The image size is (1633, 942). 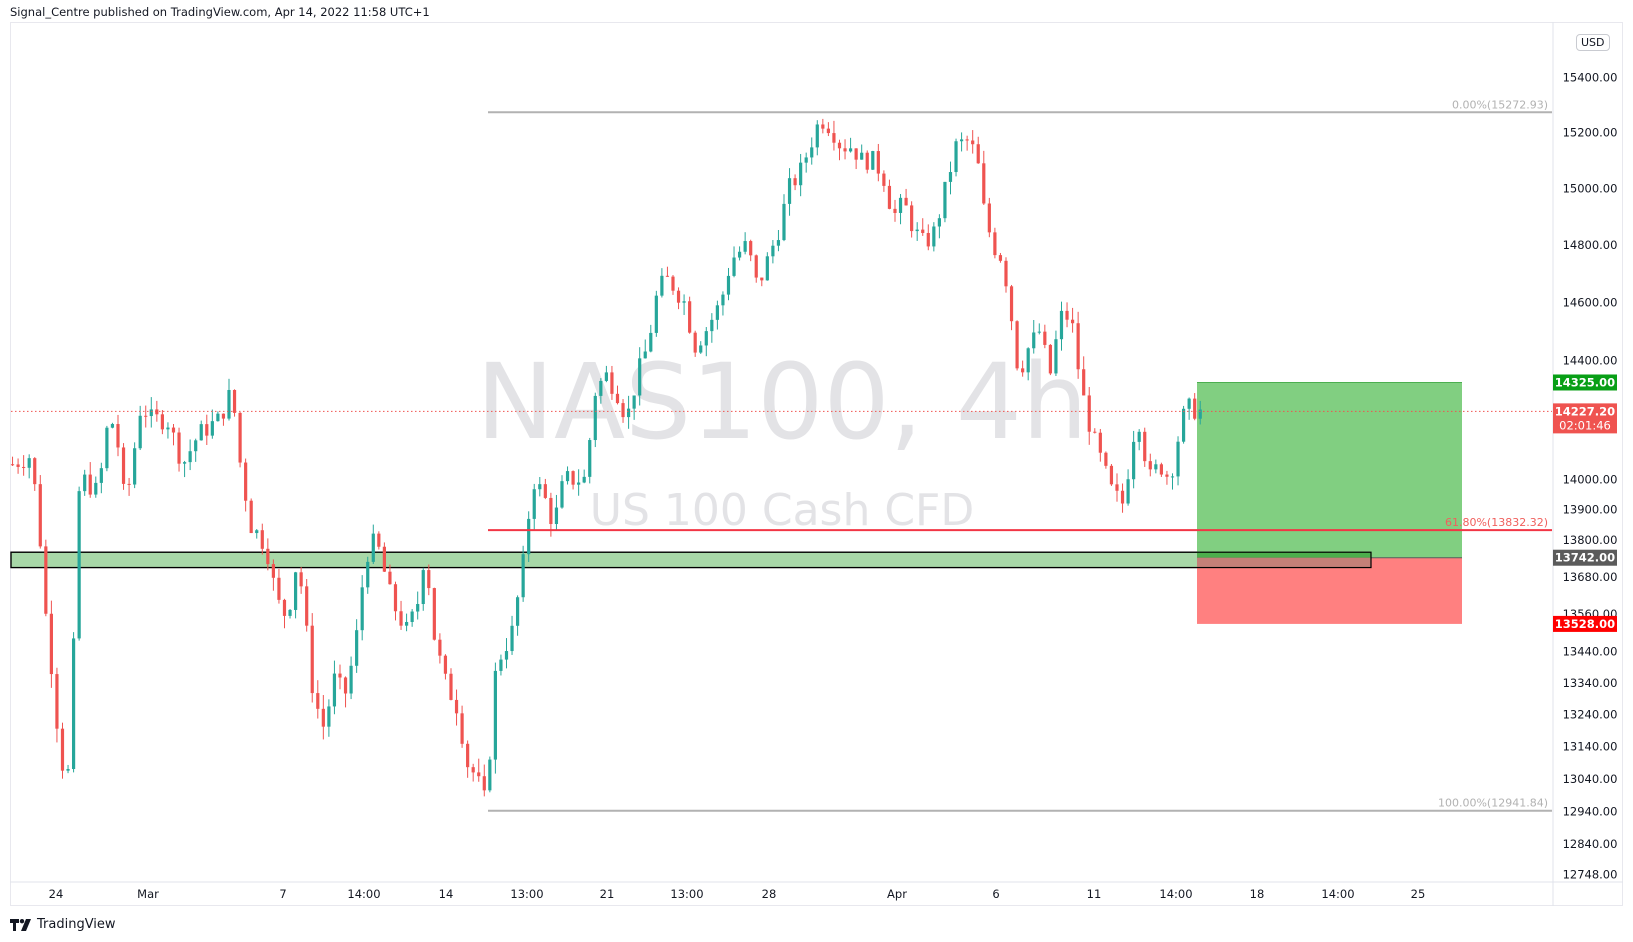 I want to click on time-axis-label: 25, so click(x=1418, y=894).